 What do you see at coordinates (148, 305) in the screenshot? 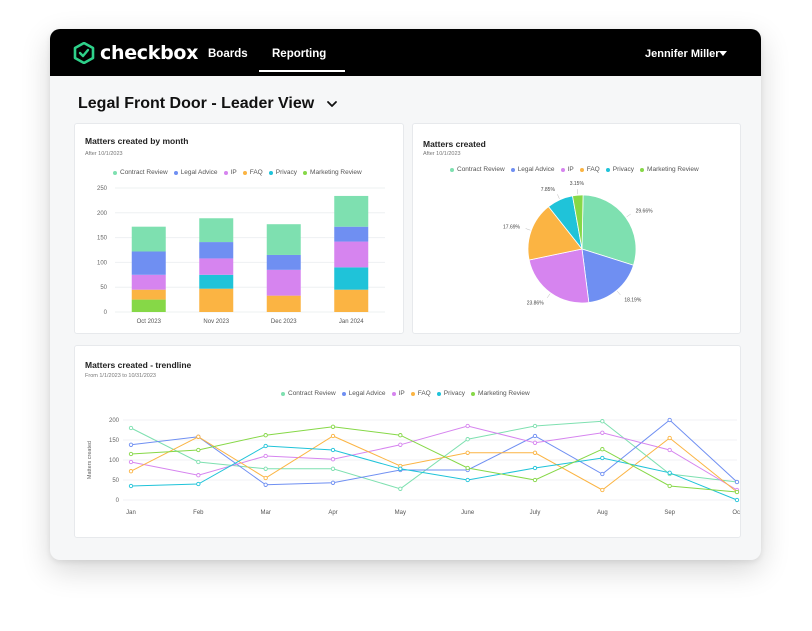
I see `bar-segment-marketing-review` at bounding box center [148, 305].